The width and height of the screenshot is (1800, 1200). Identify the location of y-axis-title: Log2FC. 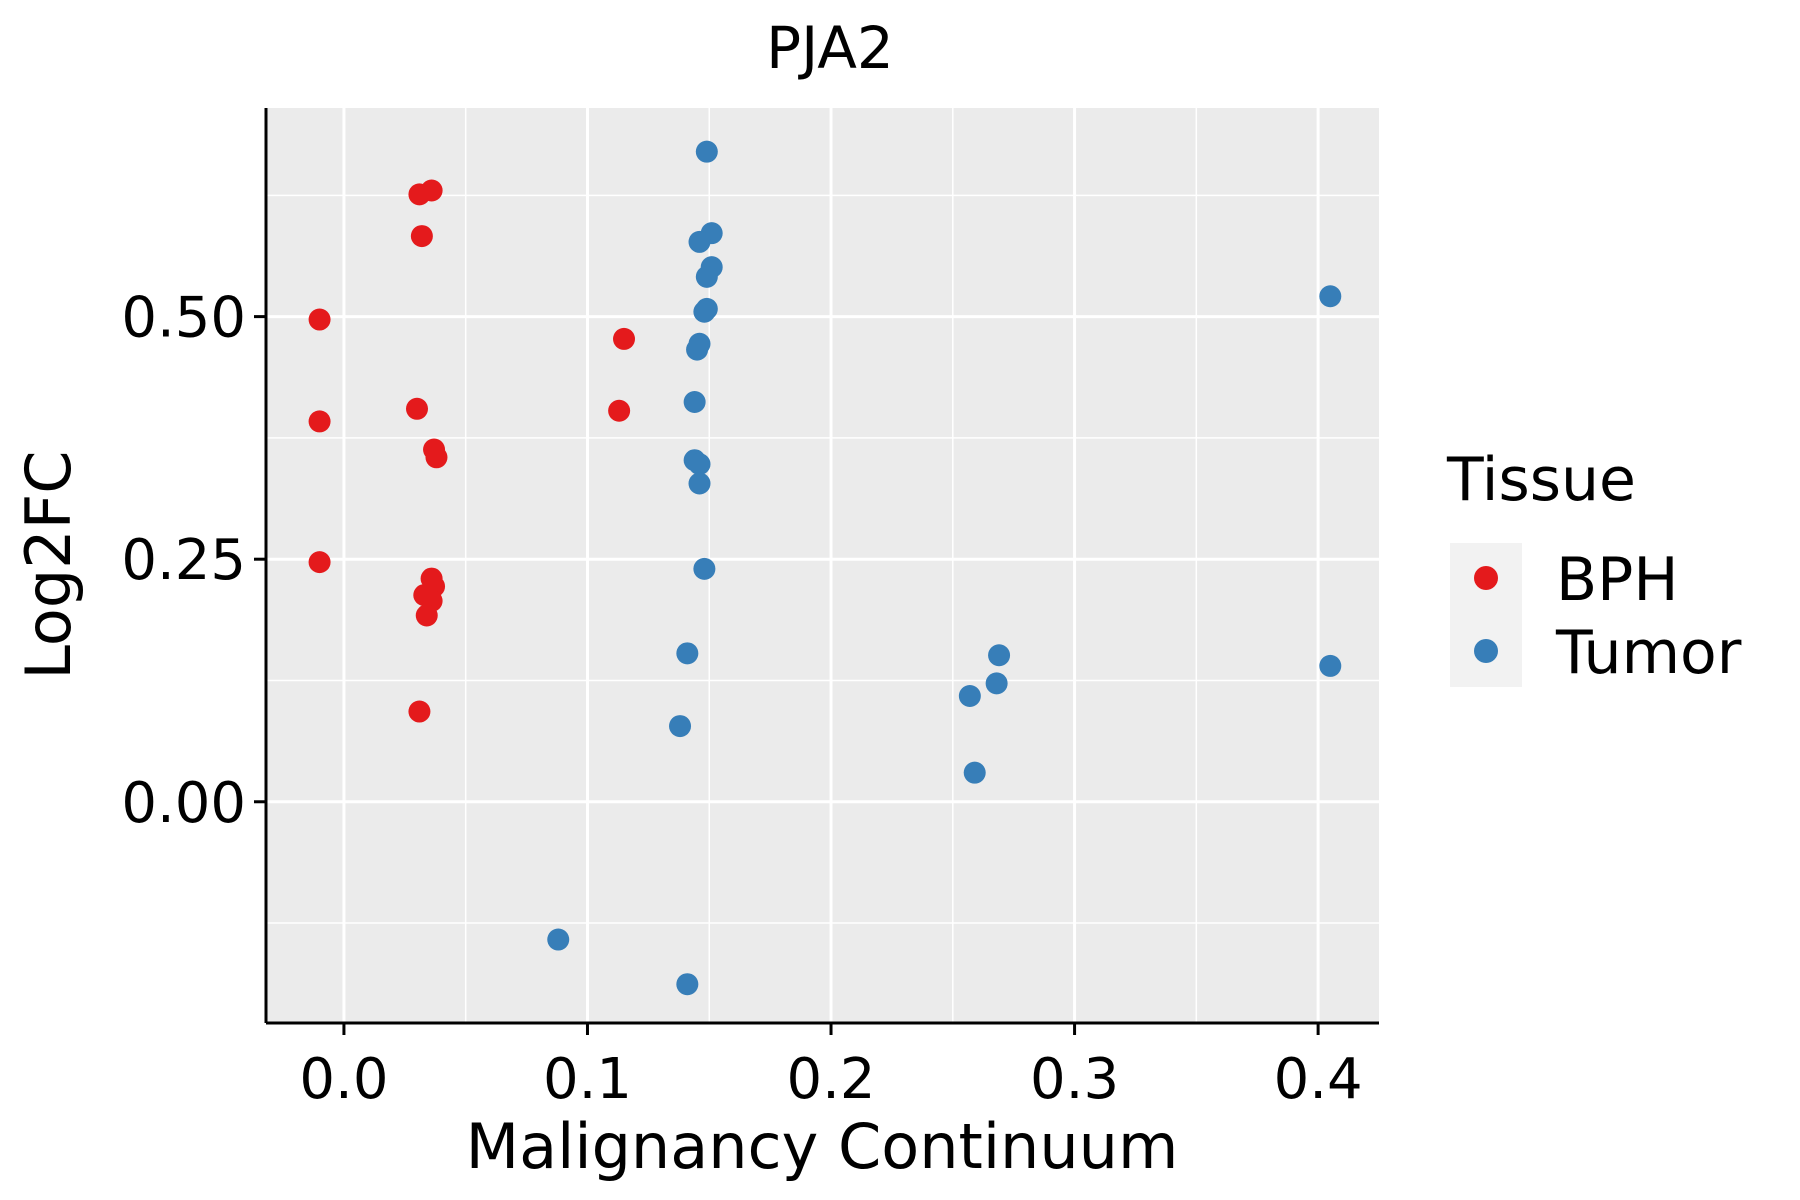
(48, 564).